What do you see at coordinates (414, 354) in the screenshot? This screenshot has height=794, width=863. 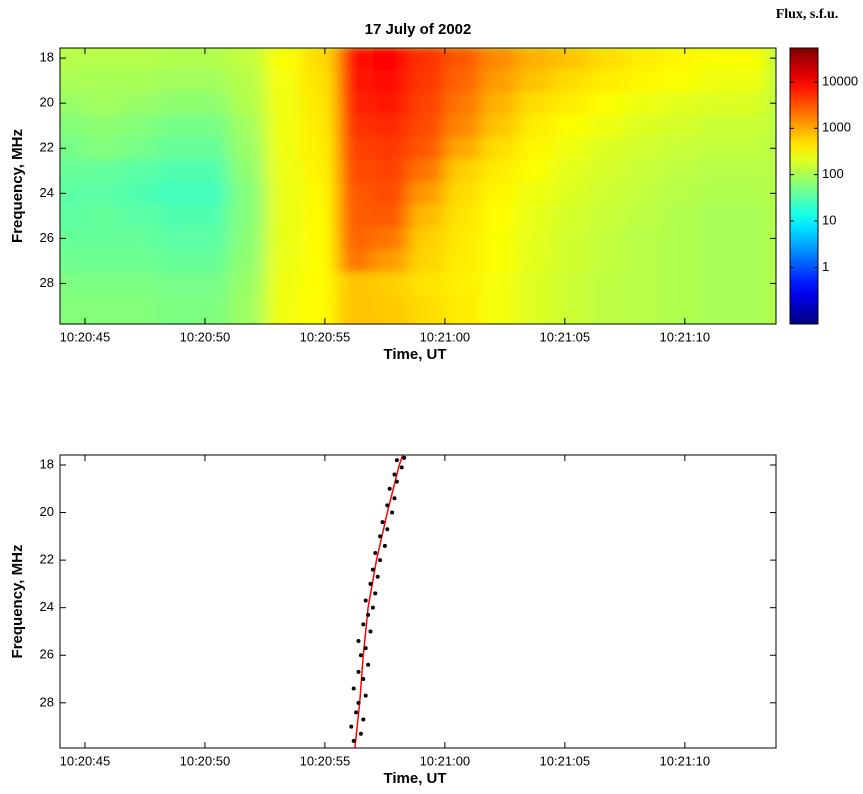 I see `x-axis-label: Time, UT` at bounding box center [414, 354].